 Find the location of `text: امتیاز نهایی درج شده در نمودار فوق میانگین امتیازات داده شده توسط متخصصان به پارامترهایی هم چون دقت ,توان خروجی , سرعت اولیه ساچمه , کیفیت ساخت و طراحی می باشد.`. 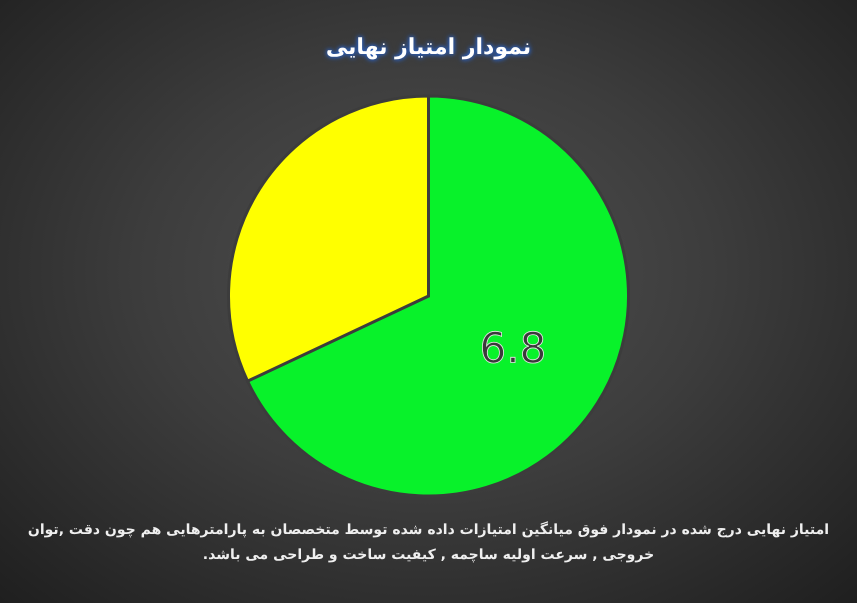

text: امتیاز نهایی درج شده در نمودار فوق میانگین امتیازات داده شده توسط متخصصان به پارامترهایی هم چون دقت ,توان خروجی , سرعت اولیه ساچمه , کیفیت ساخت و طراحی می باشد. is located at coordinates (428, 542).